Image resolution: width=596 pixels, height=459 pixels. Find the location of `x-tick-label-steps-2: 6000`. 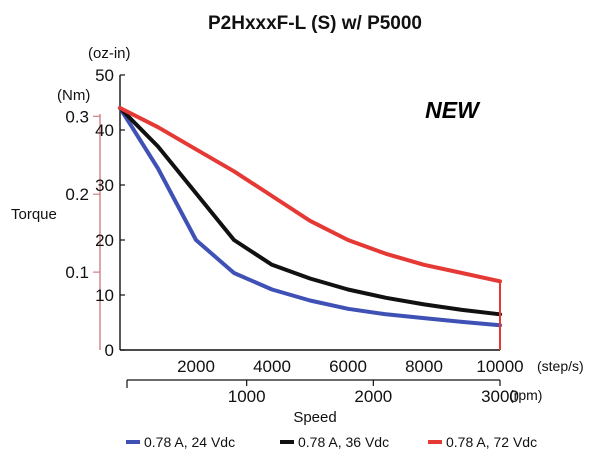

x-tick-label-steps-2: 6000 is located at coordinates (348, 366).